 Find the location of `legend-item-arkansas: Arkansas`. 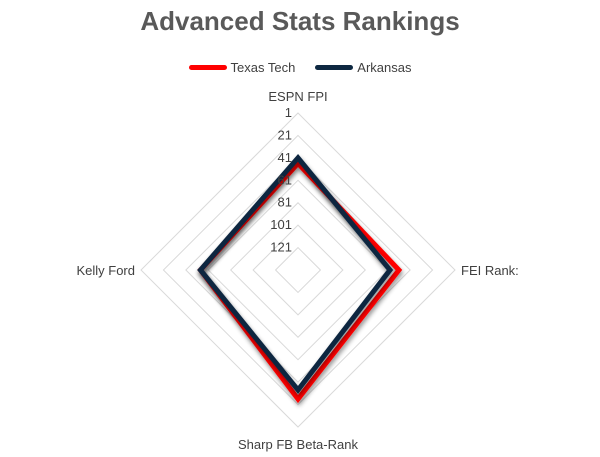

legend-item-arkansas: Arkansas is located at coordinates (363, 67).